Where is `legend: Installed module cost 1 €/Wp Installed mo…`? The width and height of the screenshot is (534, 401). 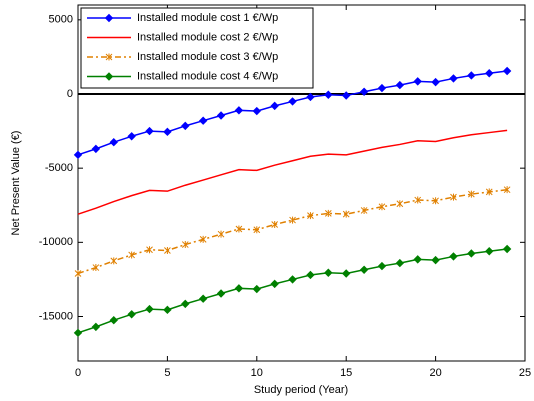
legend: Installed module cost 1 €/Wp Installed mo… is located at coordinates (197, 48).